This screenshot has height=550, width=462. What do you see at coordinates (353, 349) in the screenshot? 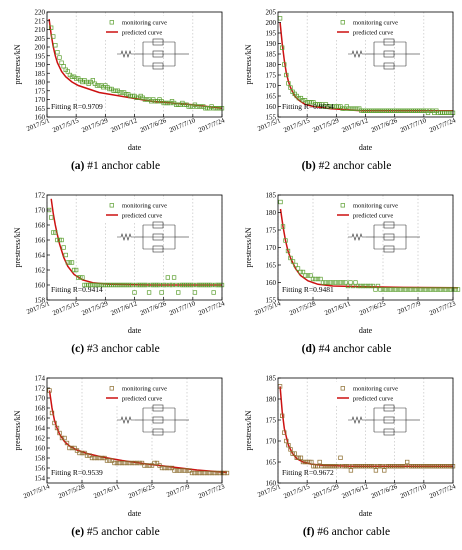
I see `caption-text: #4 anchor cable` at bounding box center [353, 349].